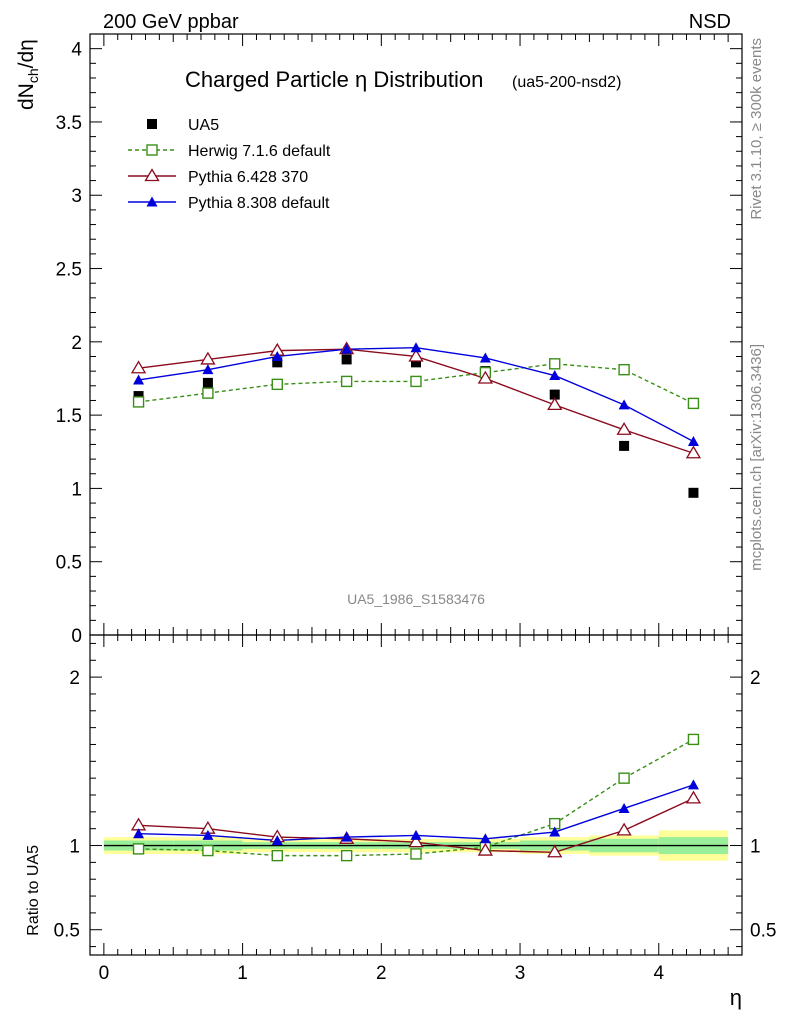  What do you see at coordinates (26, 96) in the screenshot?
I see `ylabel-main: dN` at bounding box center [26, 96].